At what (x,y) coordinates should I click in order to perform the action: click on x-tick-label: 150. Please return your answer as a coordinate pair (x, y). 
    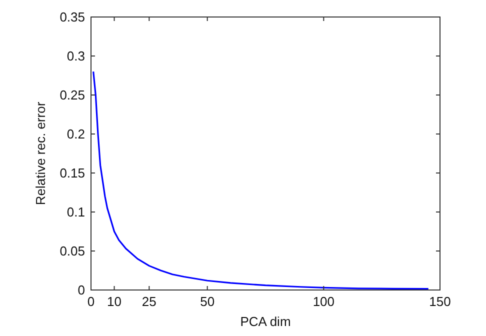
    Looking at the image, I should click on (440, 301).